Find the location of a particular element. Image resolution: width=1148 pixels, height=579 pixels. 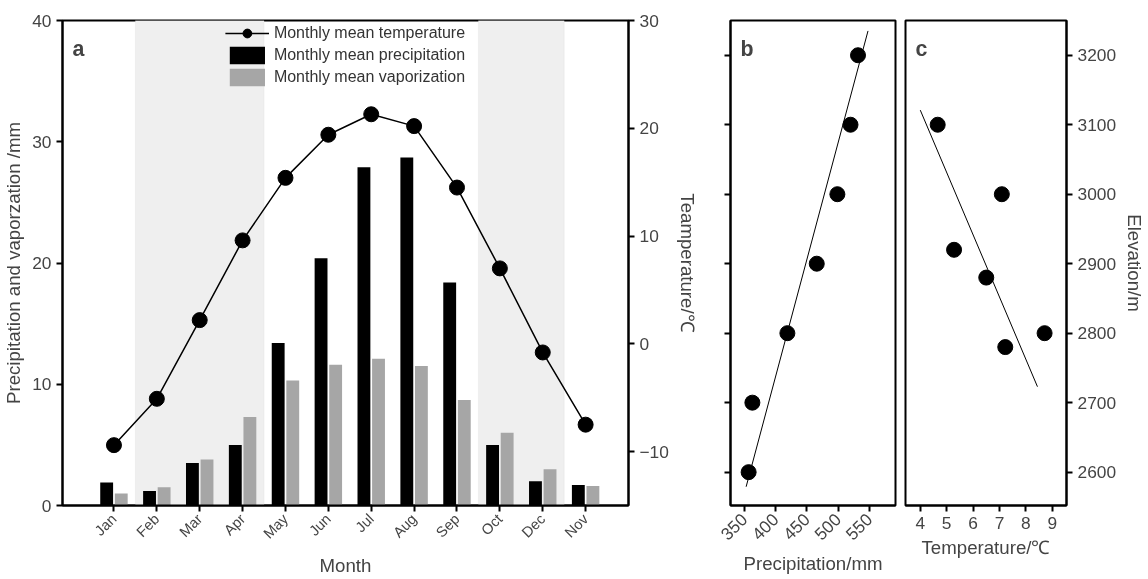

x-tick-label: Sep is located at coordinates (447, 525).